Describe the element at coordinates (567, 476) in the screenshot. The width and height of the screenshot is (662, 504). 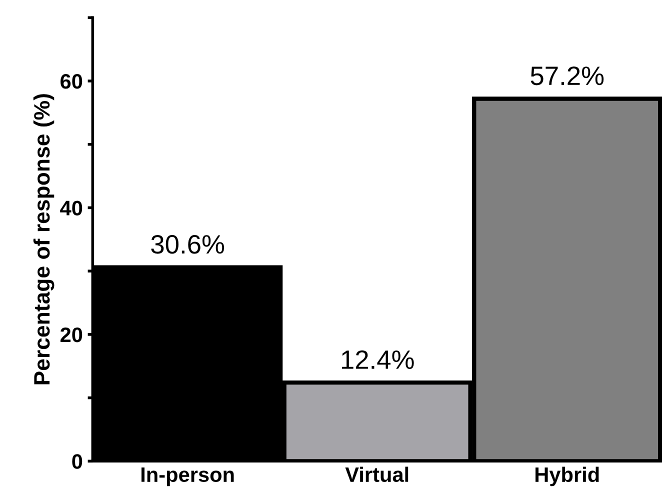
I see `x-tick-label: Hybrid` at that location.